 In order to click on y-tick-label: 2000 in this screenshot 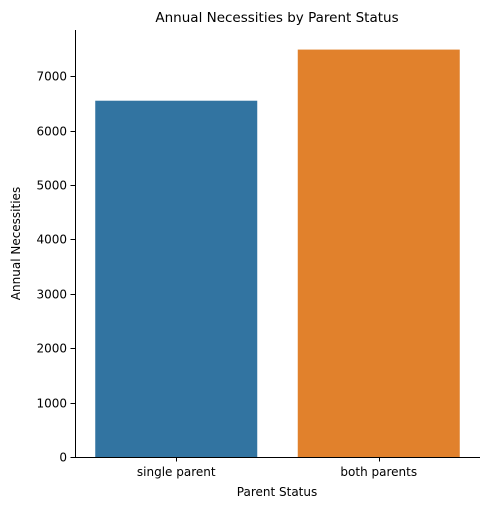, I will do `click(51, 349)`.